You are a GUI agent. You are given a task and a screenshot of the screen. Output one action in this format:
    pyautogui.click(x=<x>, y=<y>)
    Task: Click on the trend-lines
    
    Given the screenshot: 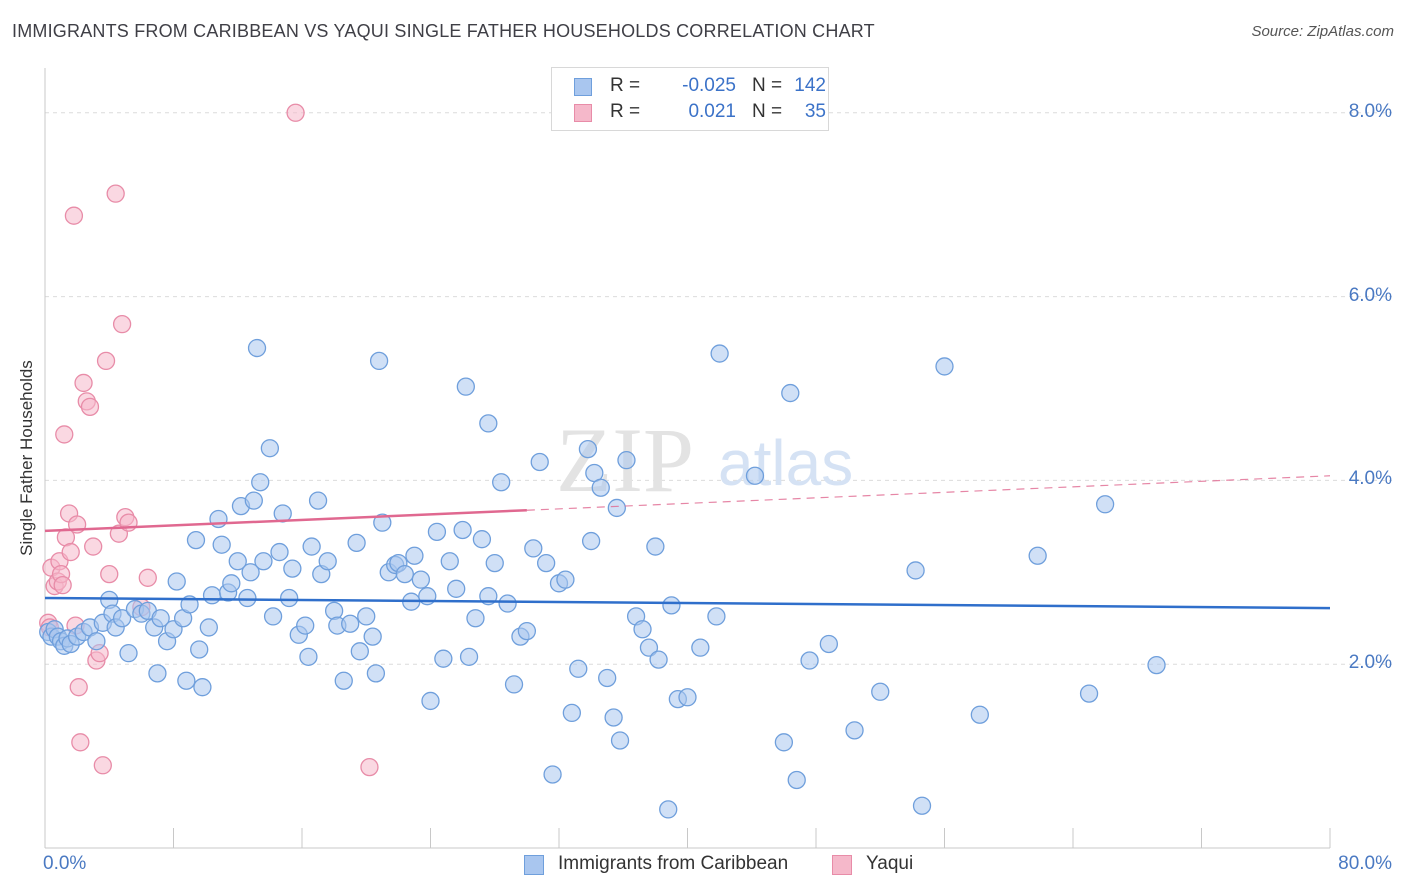 What is the action you would take?
    pyautogui.click(x=687, y=542)
    